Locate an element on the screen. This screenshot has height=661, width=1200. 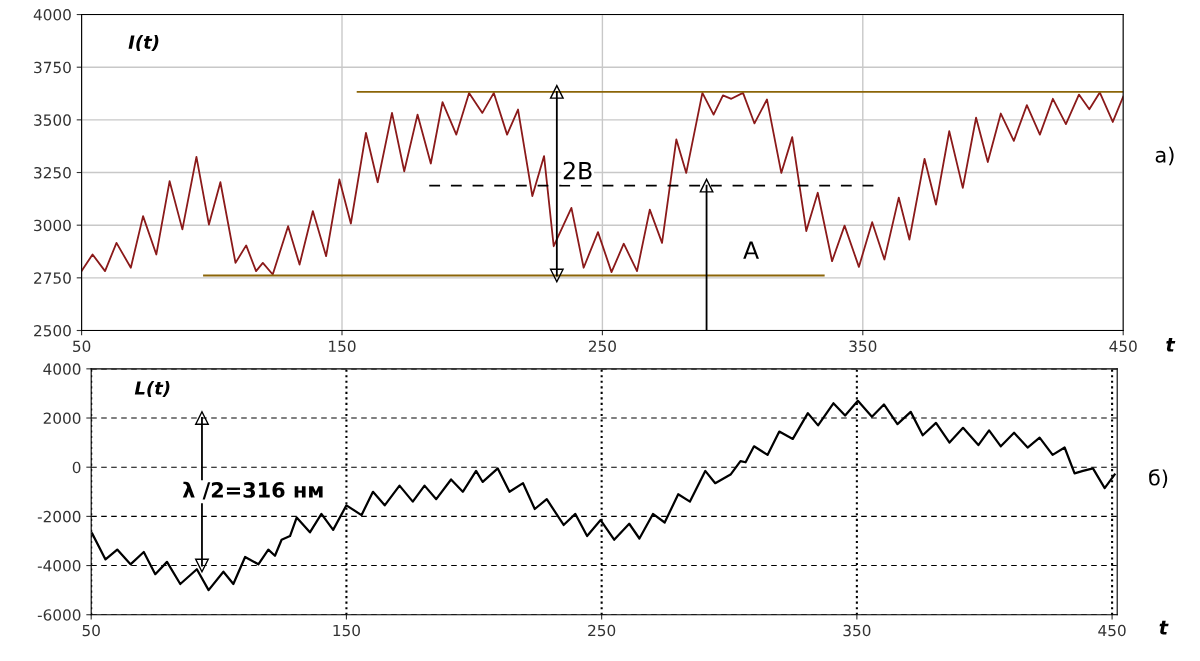
y-tick-label: 3750 is located at coordinates (52, 67).